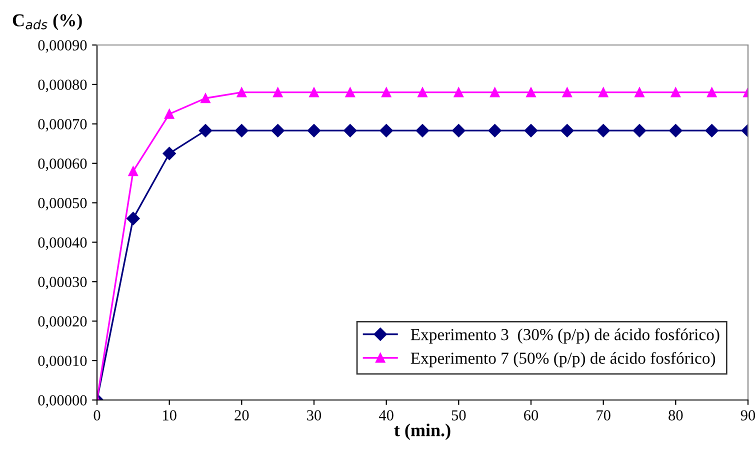 The width and height of the screenshot is (756, 450). Describe the element at coordinates (62, 401) in the screenshot. I see `y-tick-label: 0,00000` at that location.